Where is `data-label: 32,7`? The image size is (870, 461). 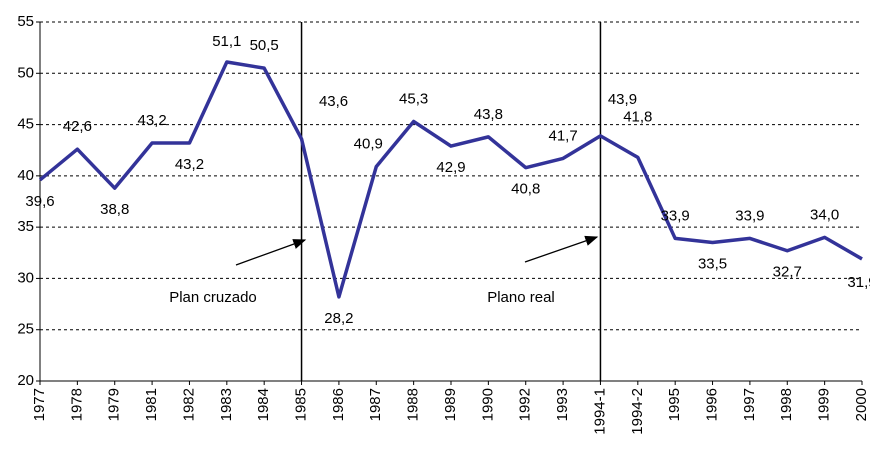
data-label: 32,7 is located at coordinates (787, 272).